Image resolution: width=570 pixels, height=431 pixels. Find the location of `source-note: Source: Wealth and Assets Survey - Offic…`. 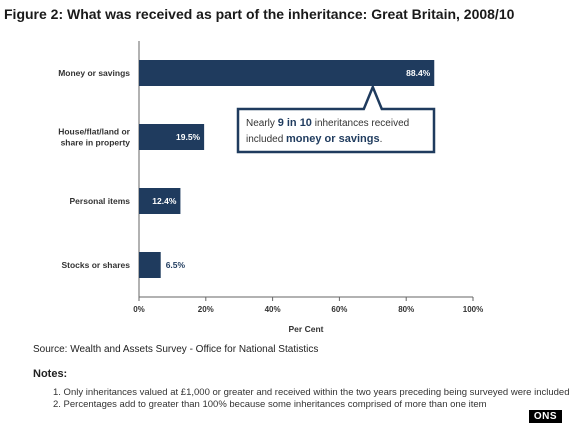

source-note: Source: Wealth and Assets Survey - Offic… is located at coordinates (176, 349).